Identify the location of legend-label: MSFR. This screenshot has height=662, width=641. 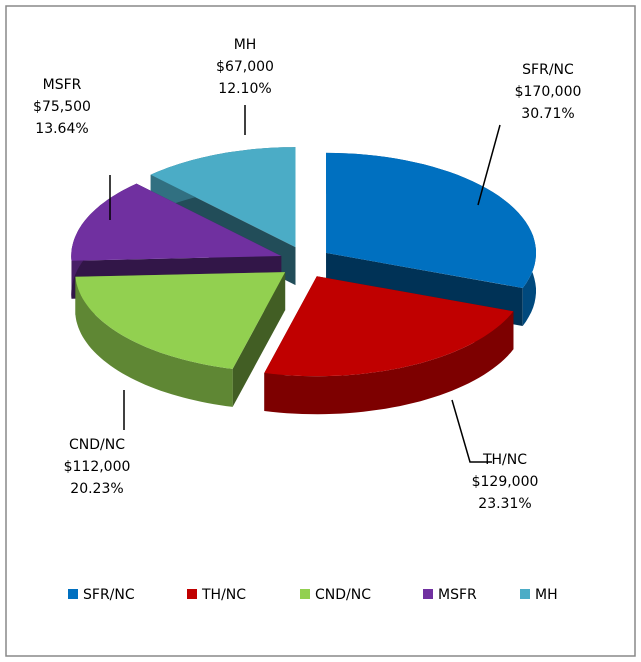
(457, 595).